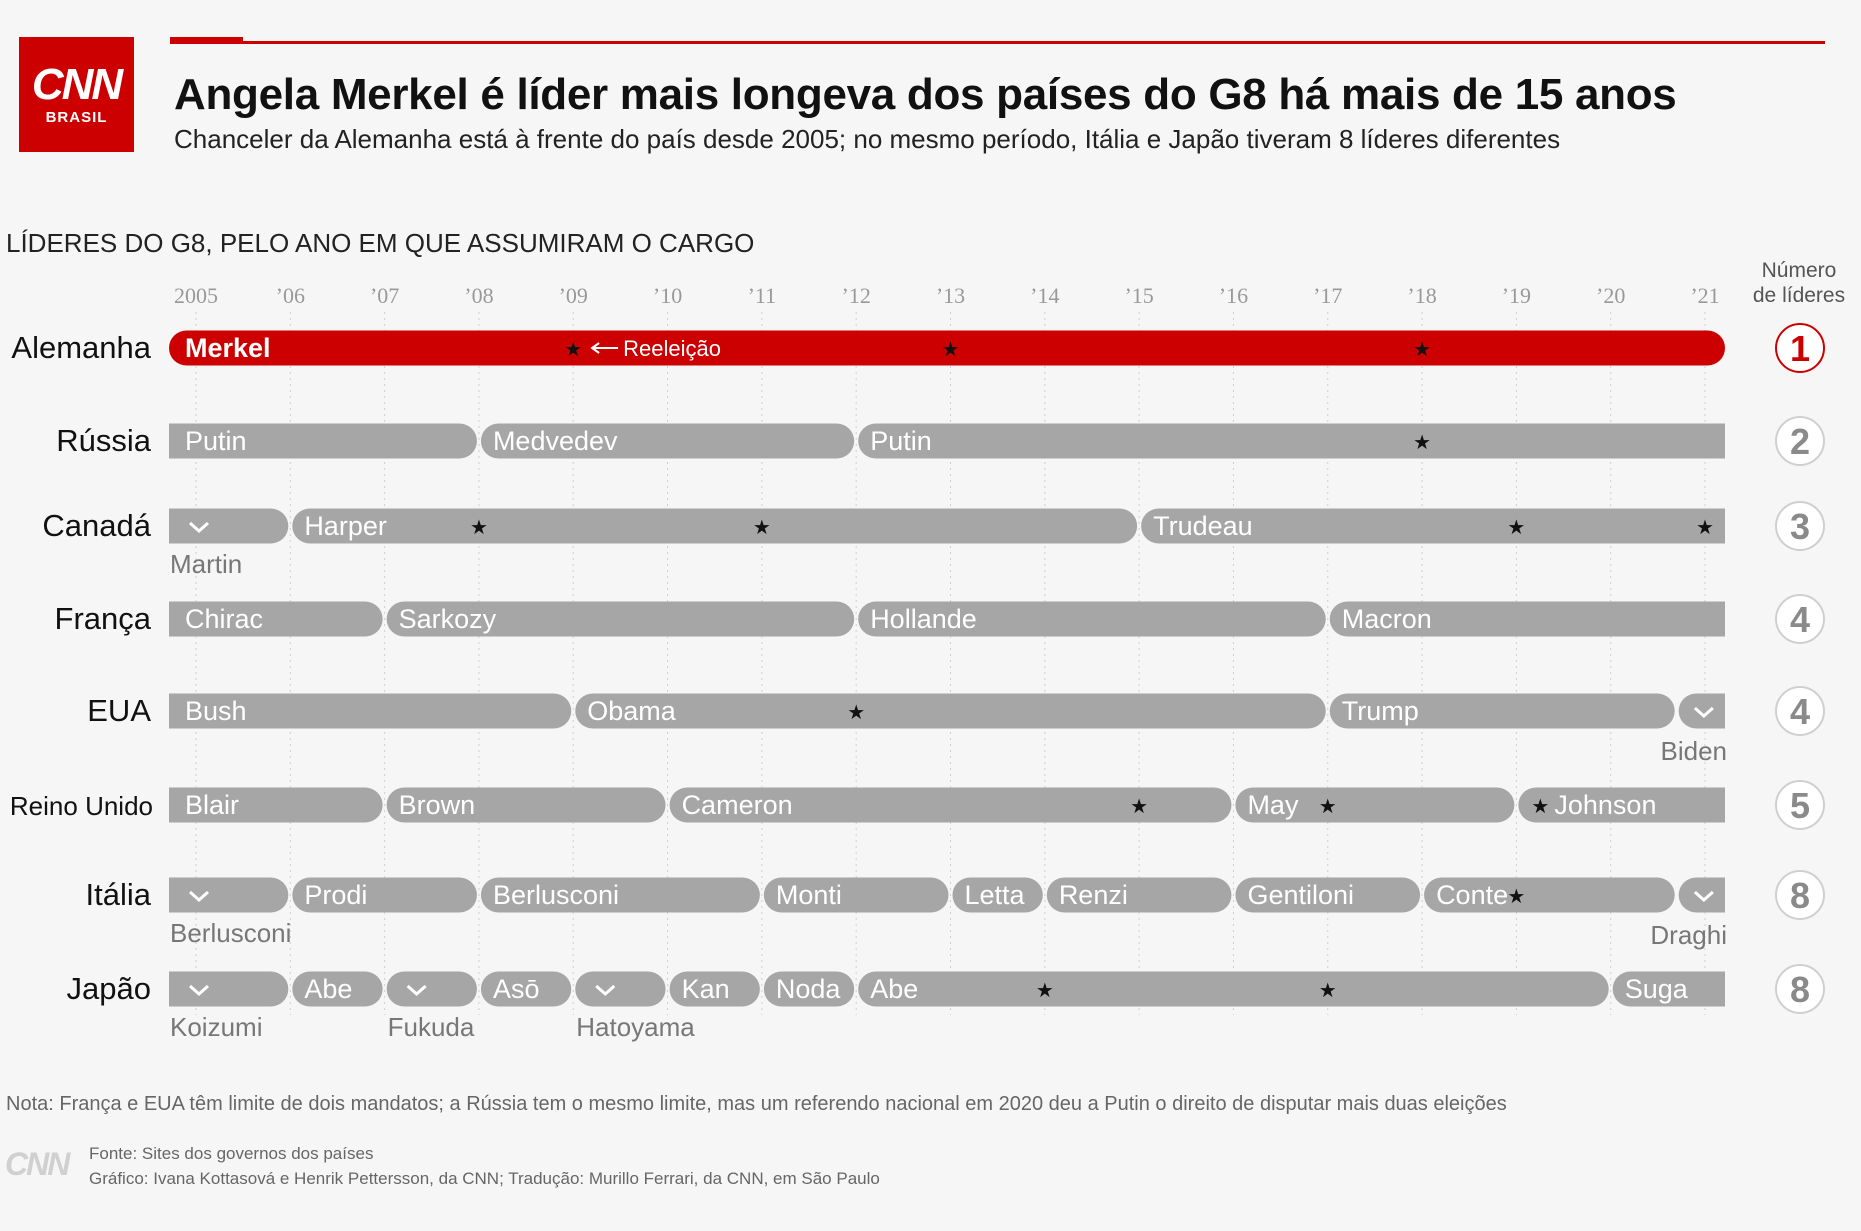 The image size is (1861, 1231). What do you see at coordinates (76, 94) in the screenshot?
I see `cnn-brasil-logo: CNN BRASIL` at bounding box center [76, 94].